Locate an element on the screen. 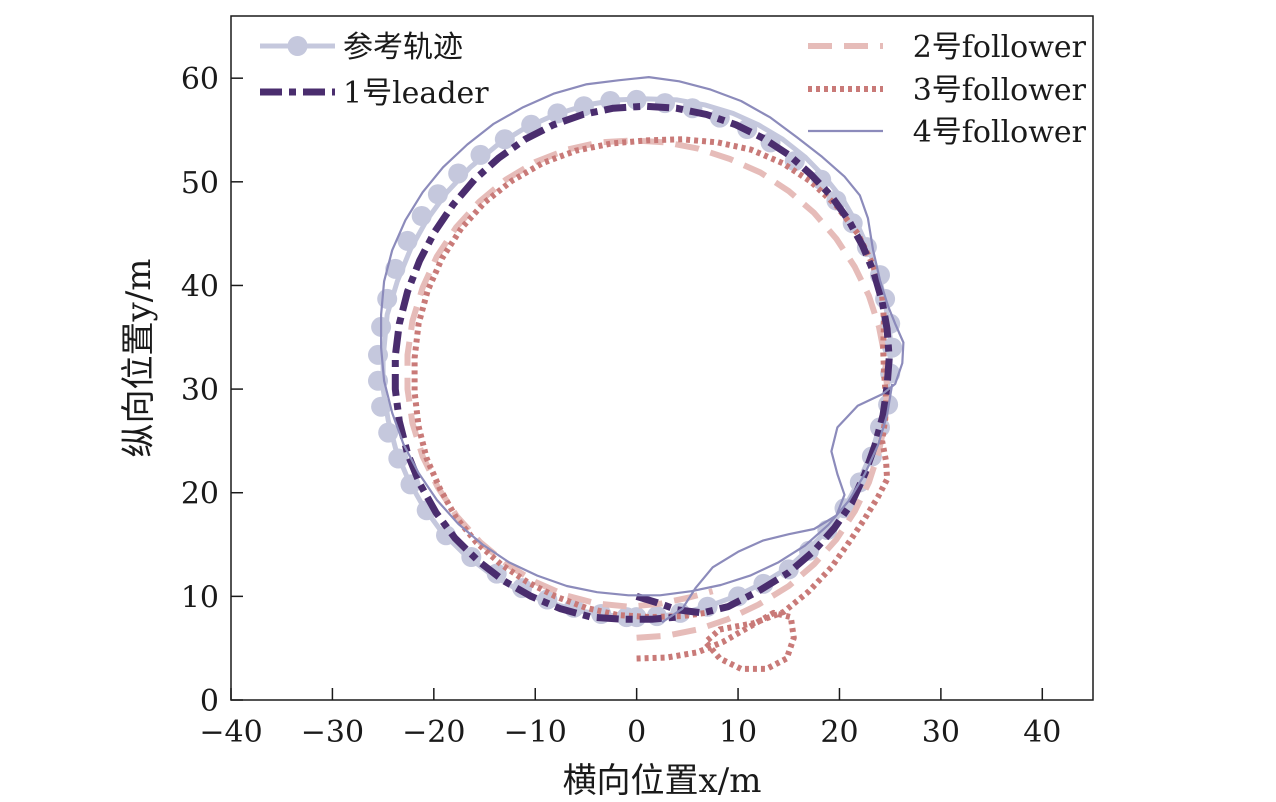 The height and width of the screenshot is (802, 1276). x-tick-label: 40 is located at coordinates (1042, 732).